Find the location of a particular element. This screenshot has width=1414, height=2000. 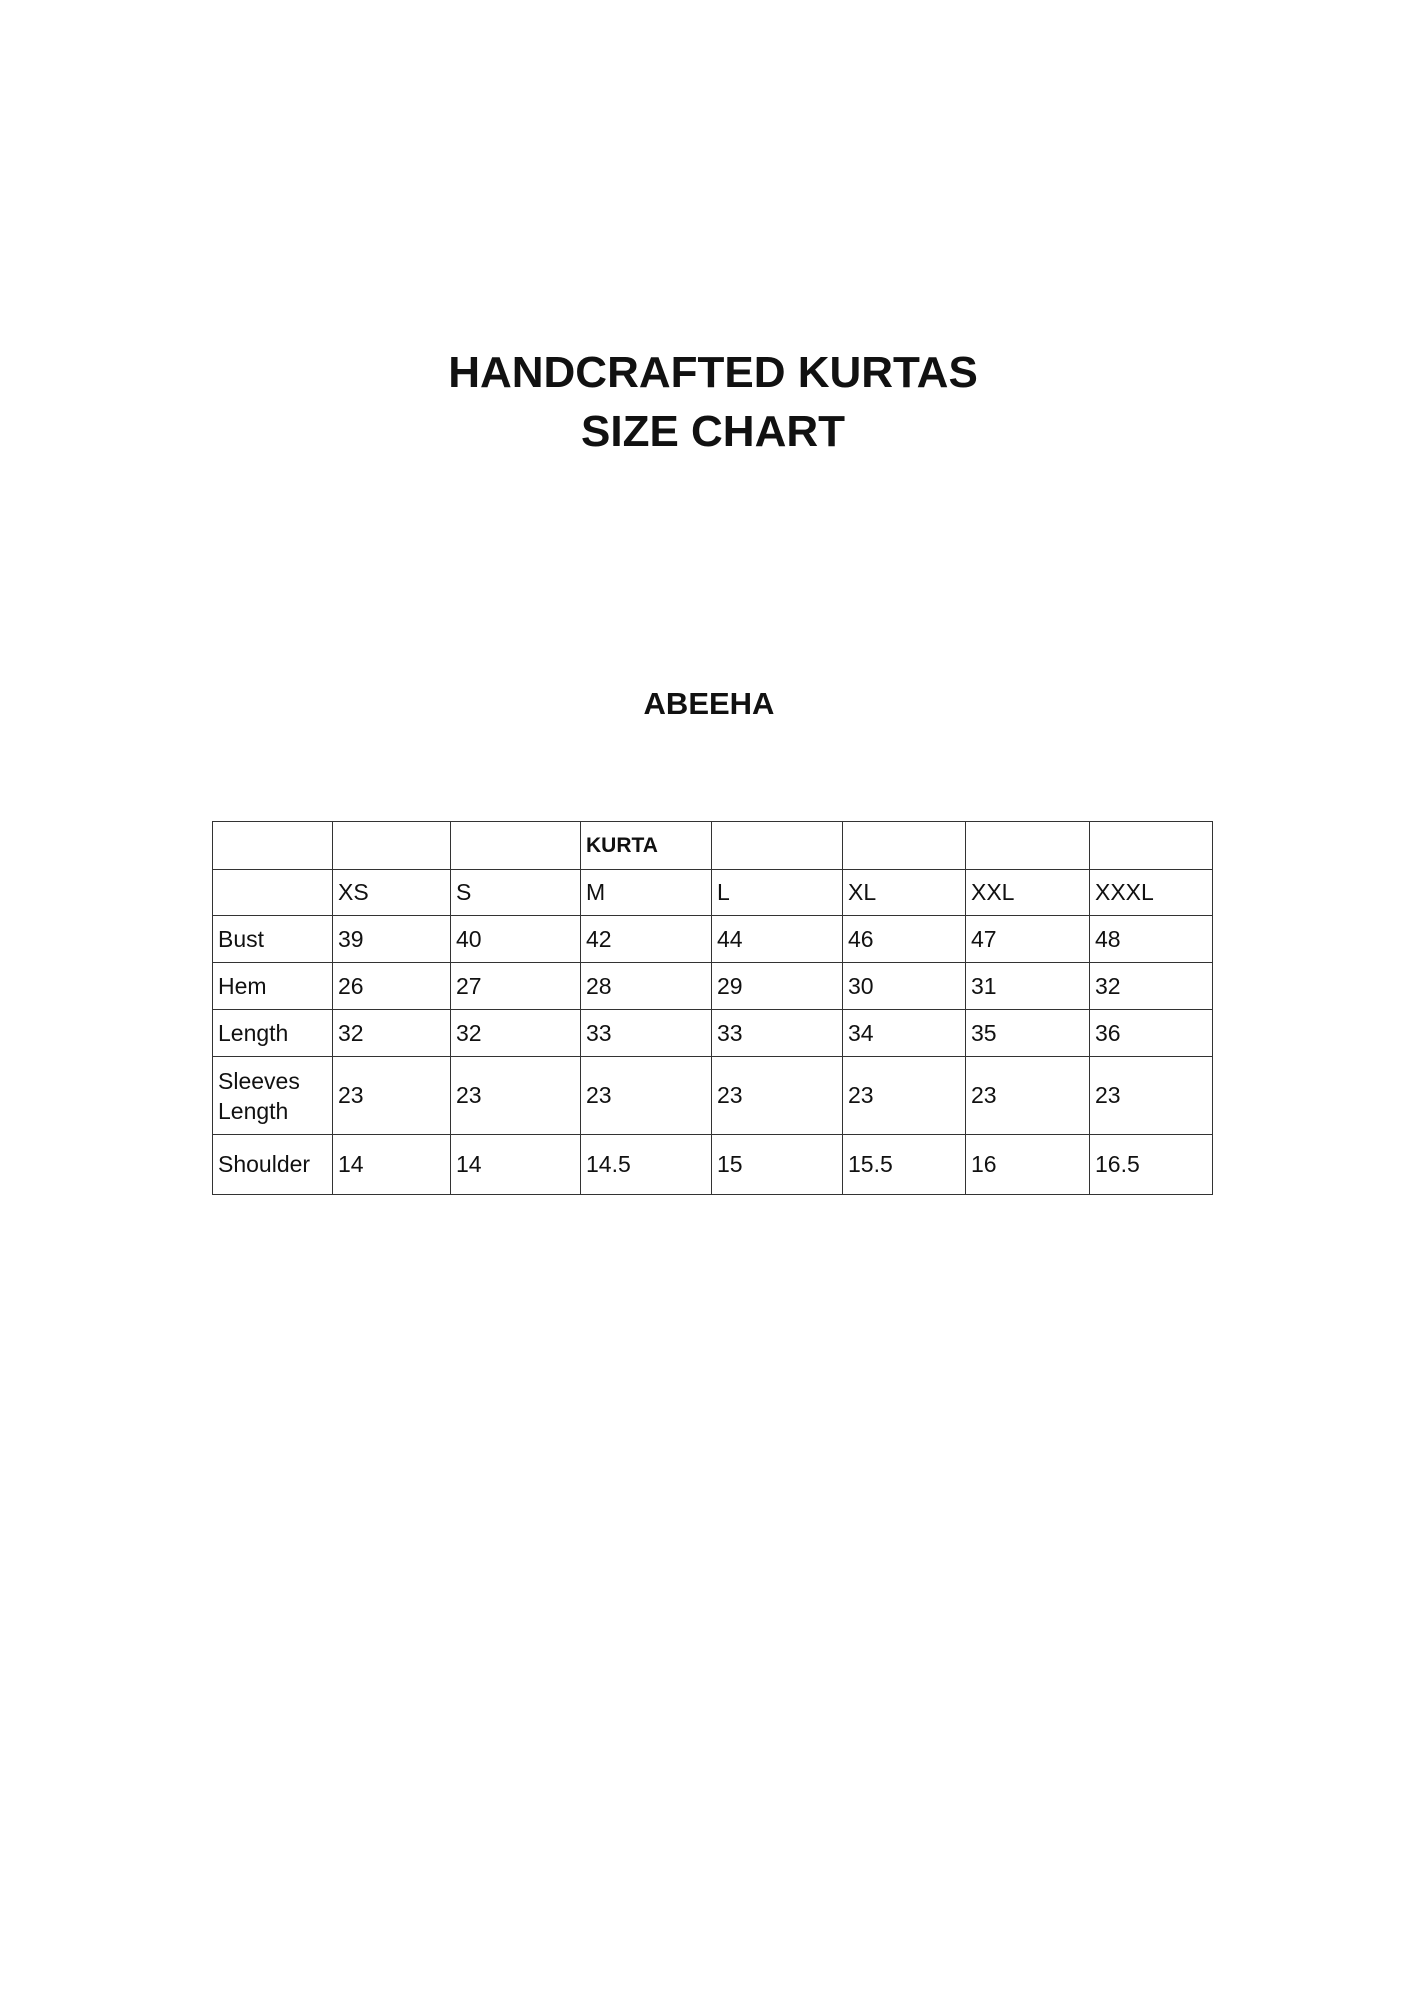

value-cell: 35 is located at coordinates (1027, 1033).